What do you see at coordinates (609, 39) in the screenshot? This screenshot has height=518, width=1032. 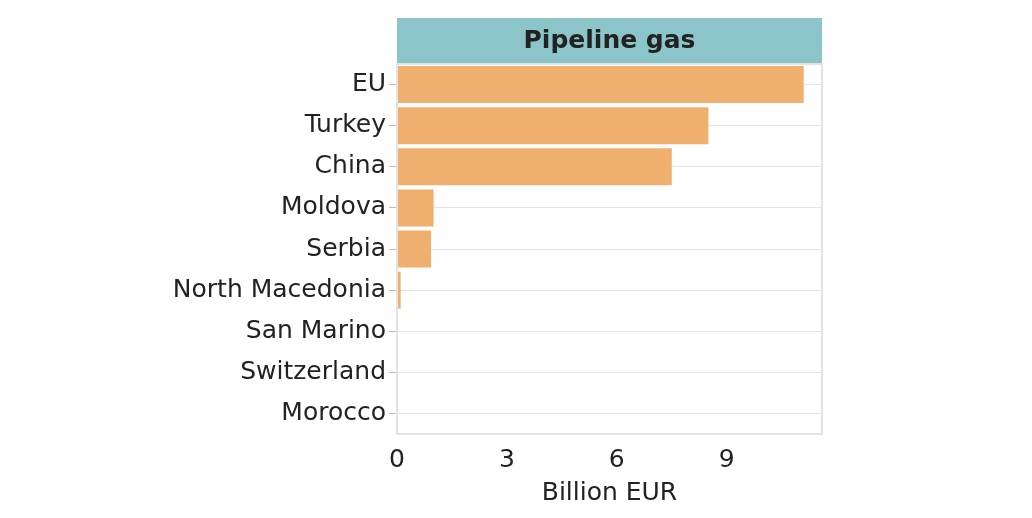 I see `chart-title: Pipeline gas` at bounding box center [609, 39].